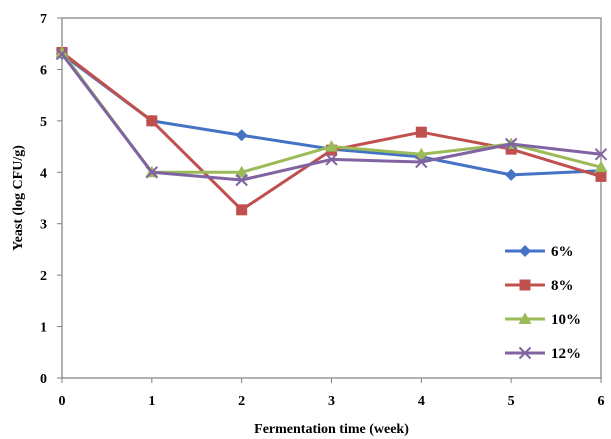  Describe the element at coordinates (241, 401) in the screenshot. I see `x-tick-label: 2` at that location.